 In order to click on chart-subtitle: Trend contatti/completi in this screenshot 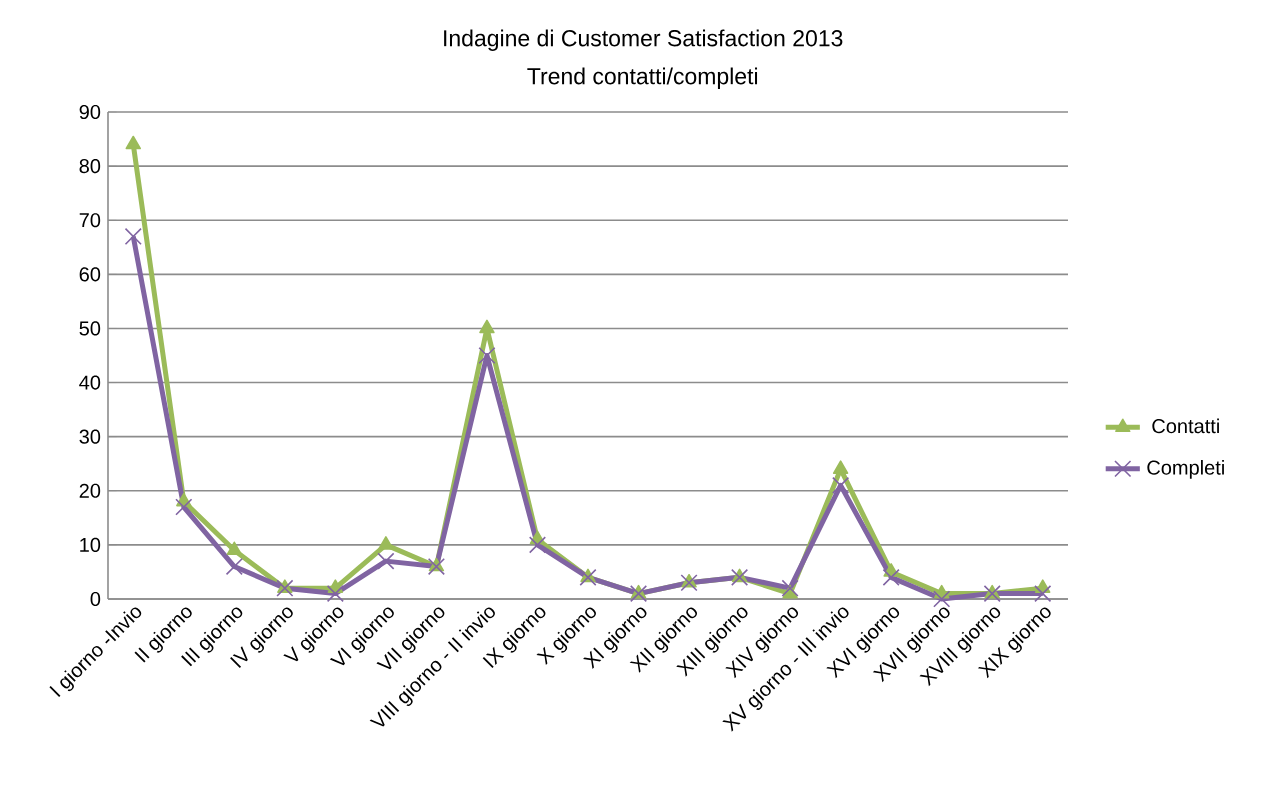, I will do `click(642, 78)`.